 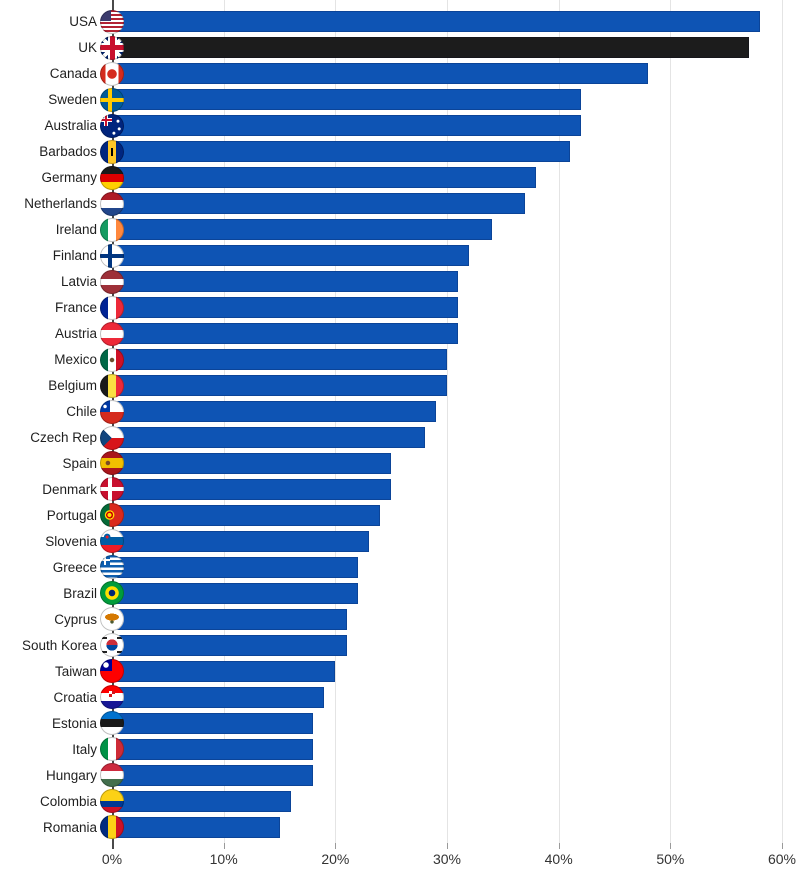 What do you see at coordinates (400, 567) in the screenshot?
I see `row-greece: Greece` at bounding box center [400, 567].